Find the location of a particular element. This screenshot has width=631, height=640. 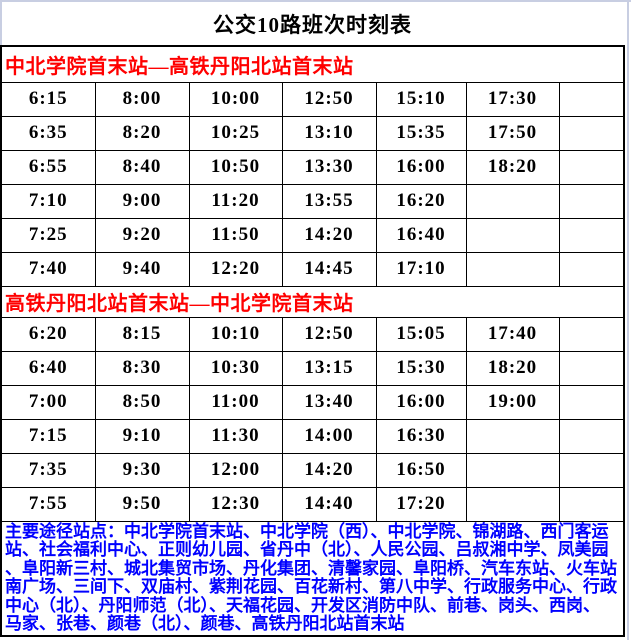

time-cell: 10:25 is located at coordinates (235, 133).